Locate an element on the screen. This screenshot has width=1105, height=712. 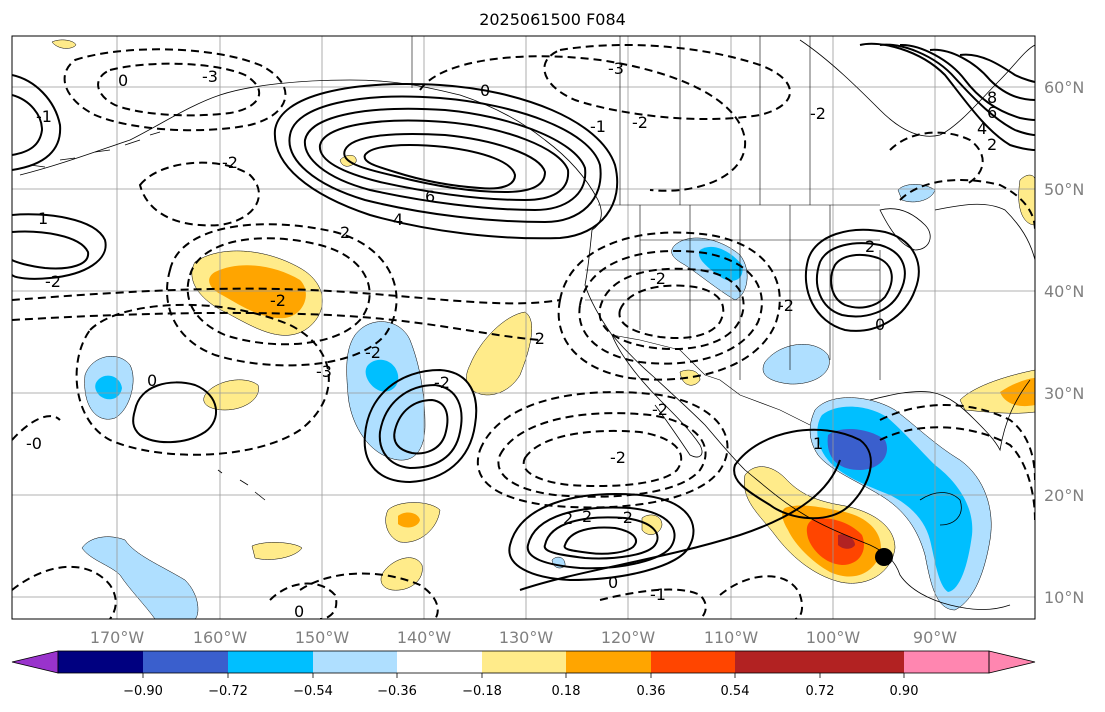
colorbar-tick-label: −0.18 is located at coordinates (482, 691).